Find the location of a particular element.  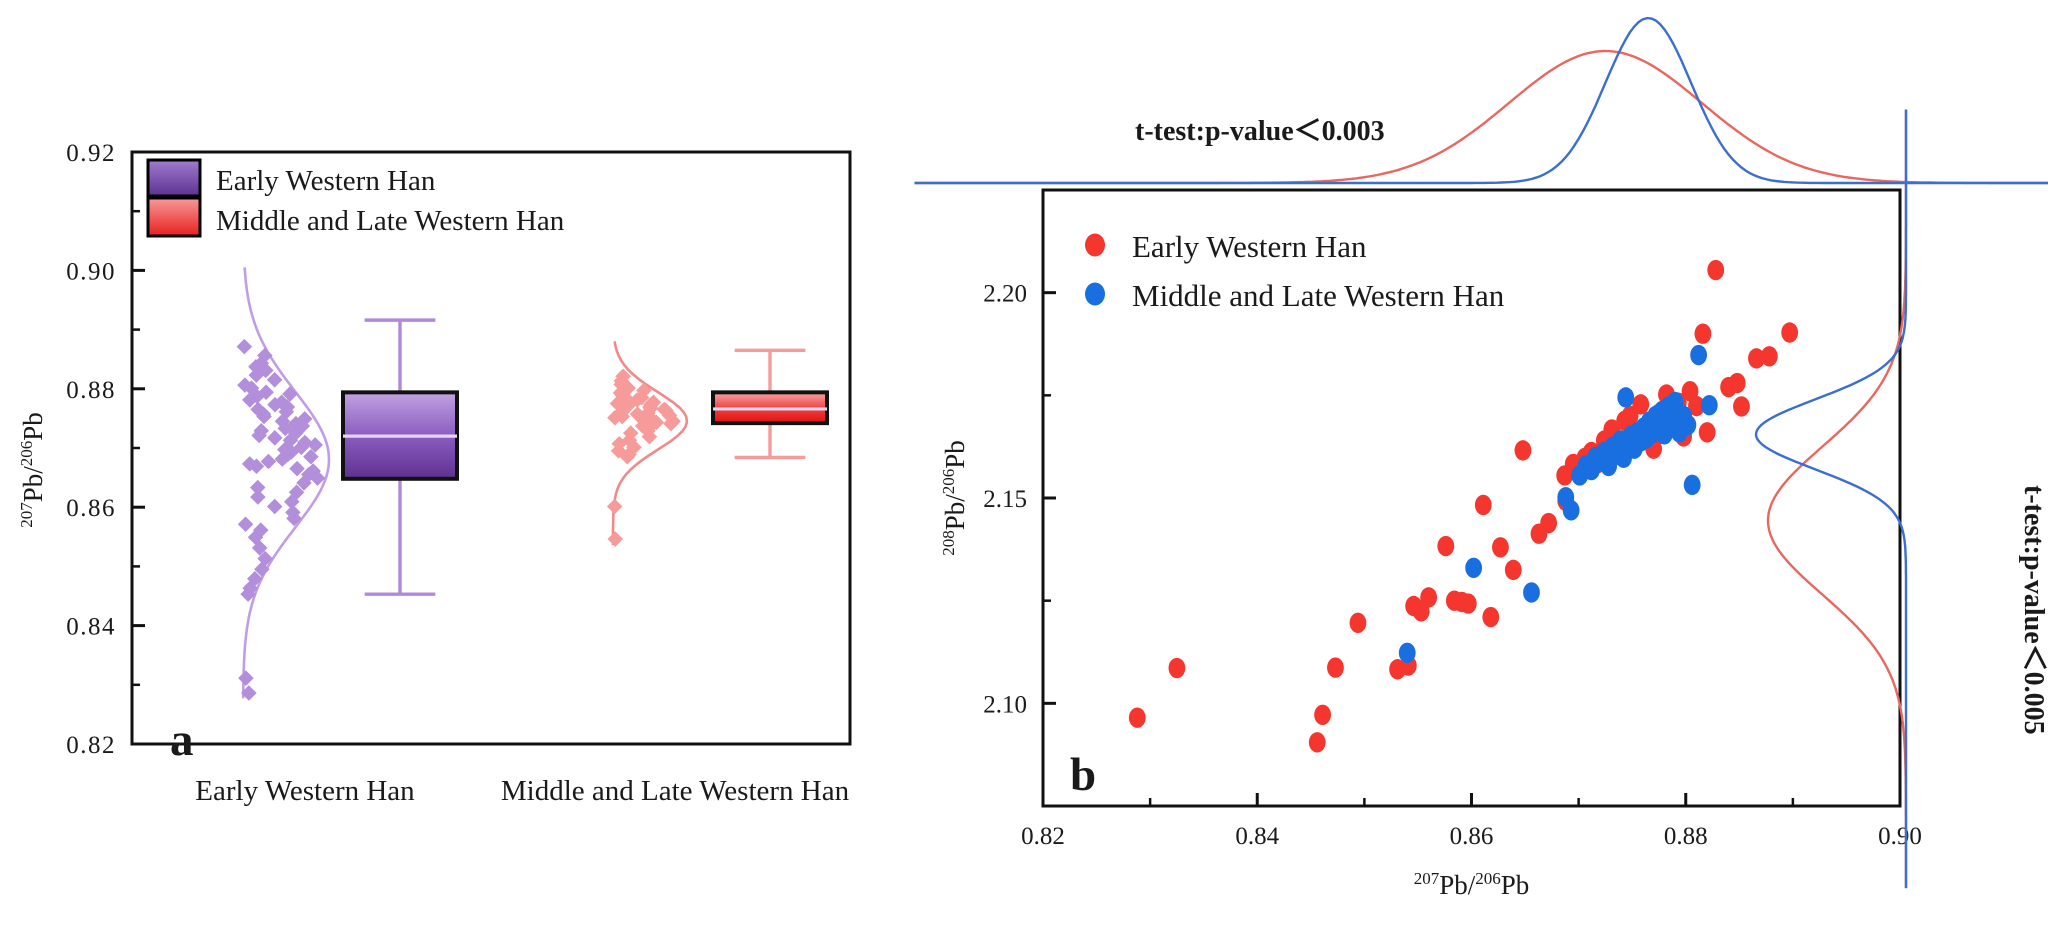

marginal-kde-right is located at coordinates (1831, 499).